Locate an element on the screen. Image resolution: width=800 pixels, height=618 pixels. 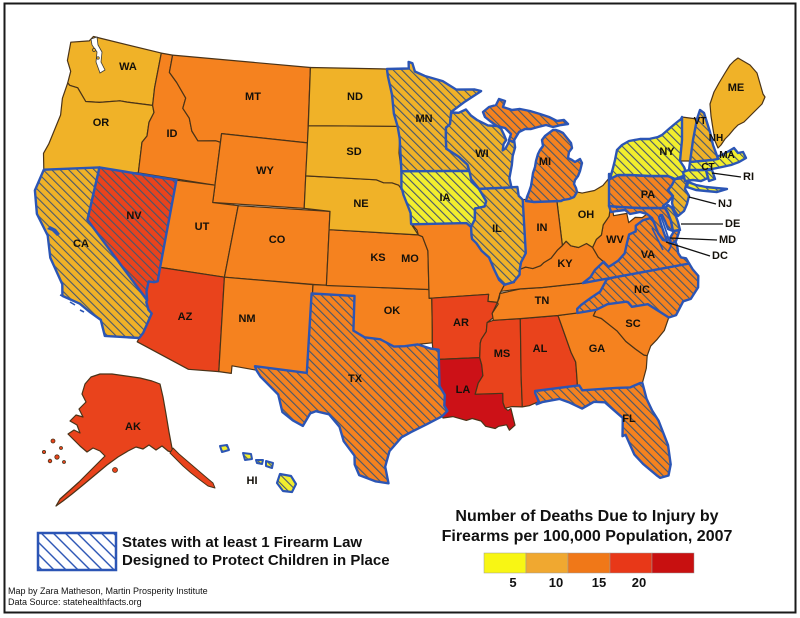
svg-text: DE is located at coordinates (732, 224).